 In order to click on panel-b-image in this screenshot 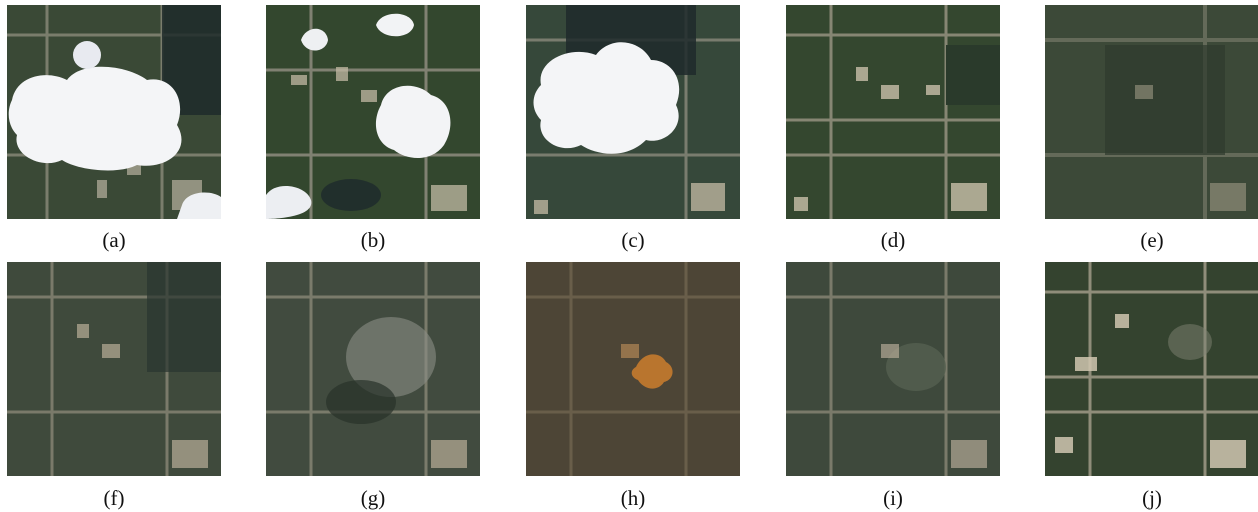, I will do `click(373, 112)`.